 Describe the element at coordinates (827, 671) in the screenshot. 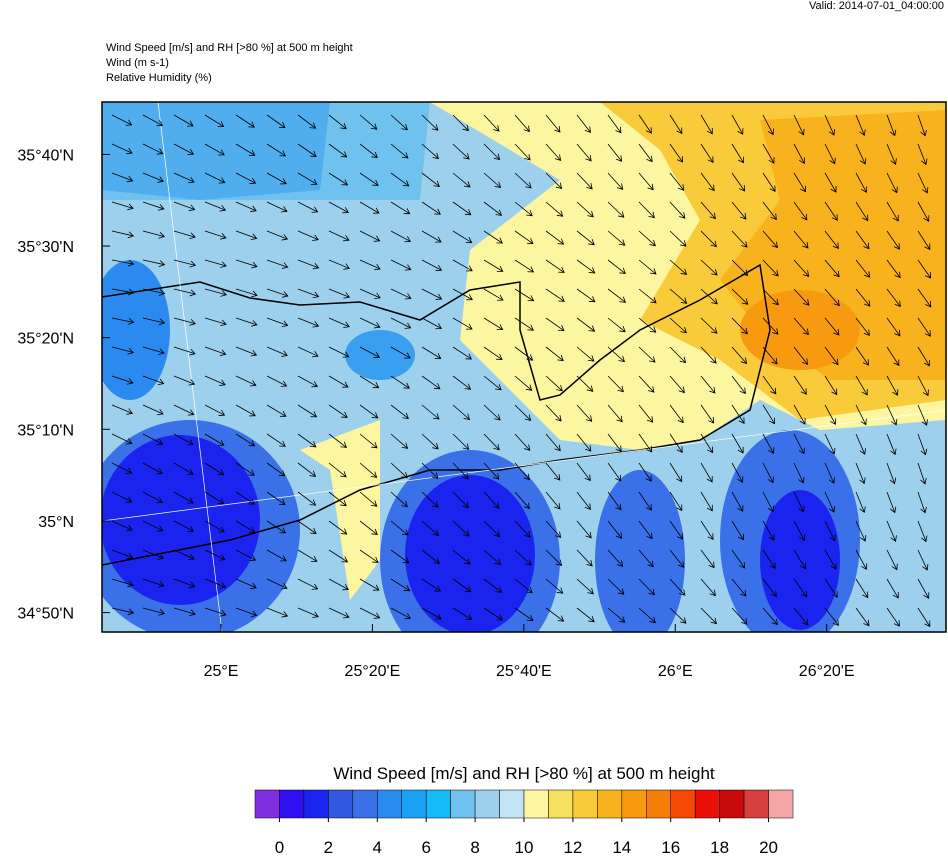

I see `x-tick-label: 26°20'E` at that location.